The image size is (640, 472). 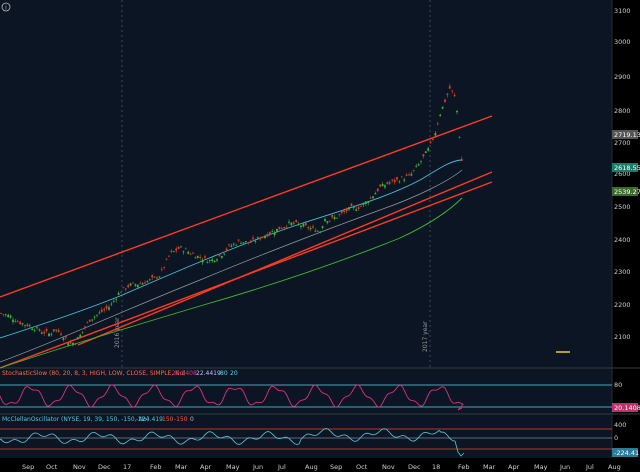 I want to click on price-tick: 2800, so click(x=622, y=111).